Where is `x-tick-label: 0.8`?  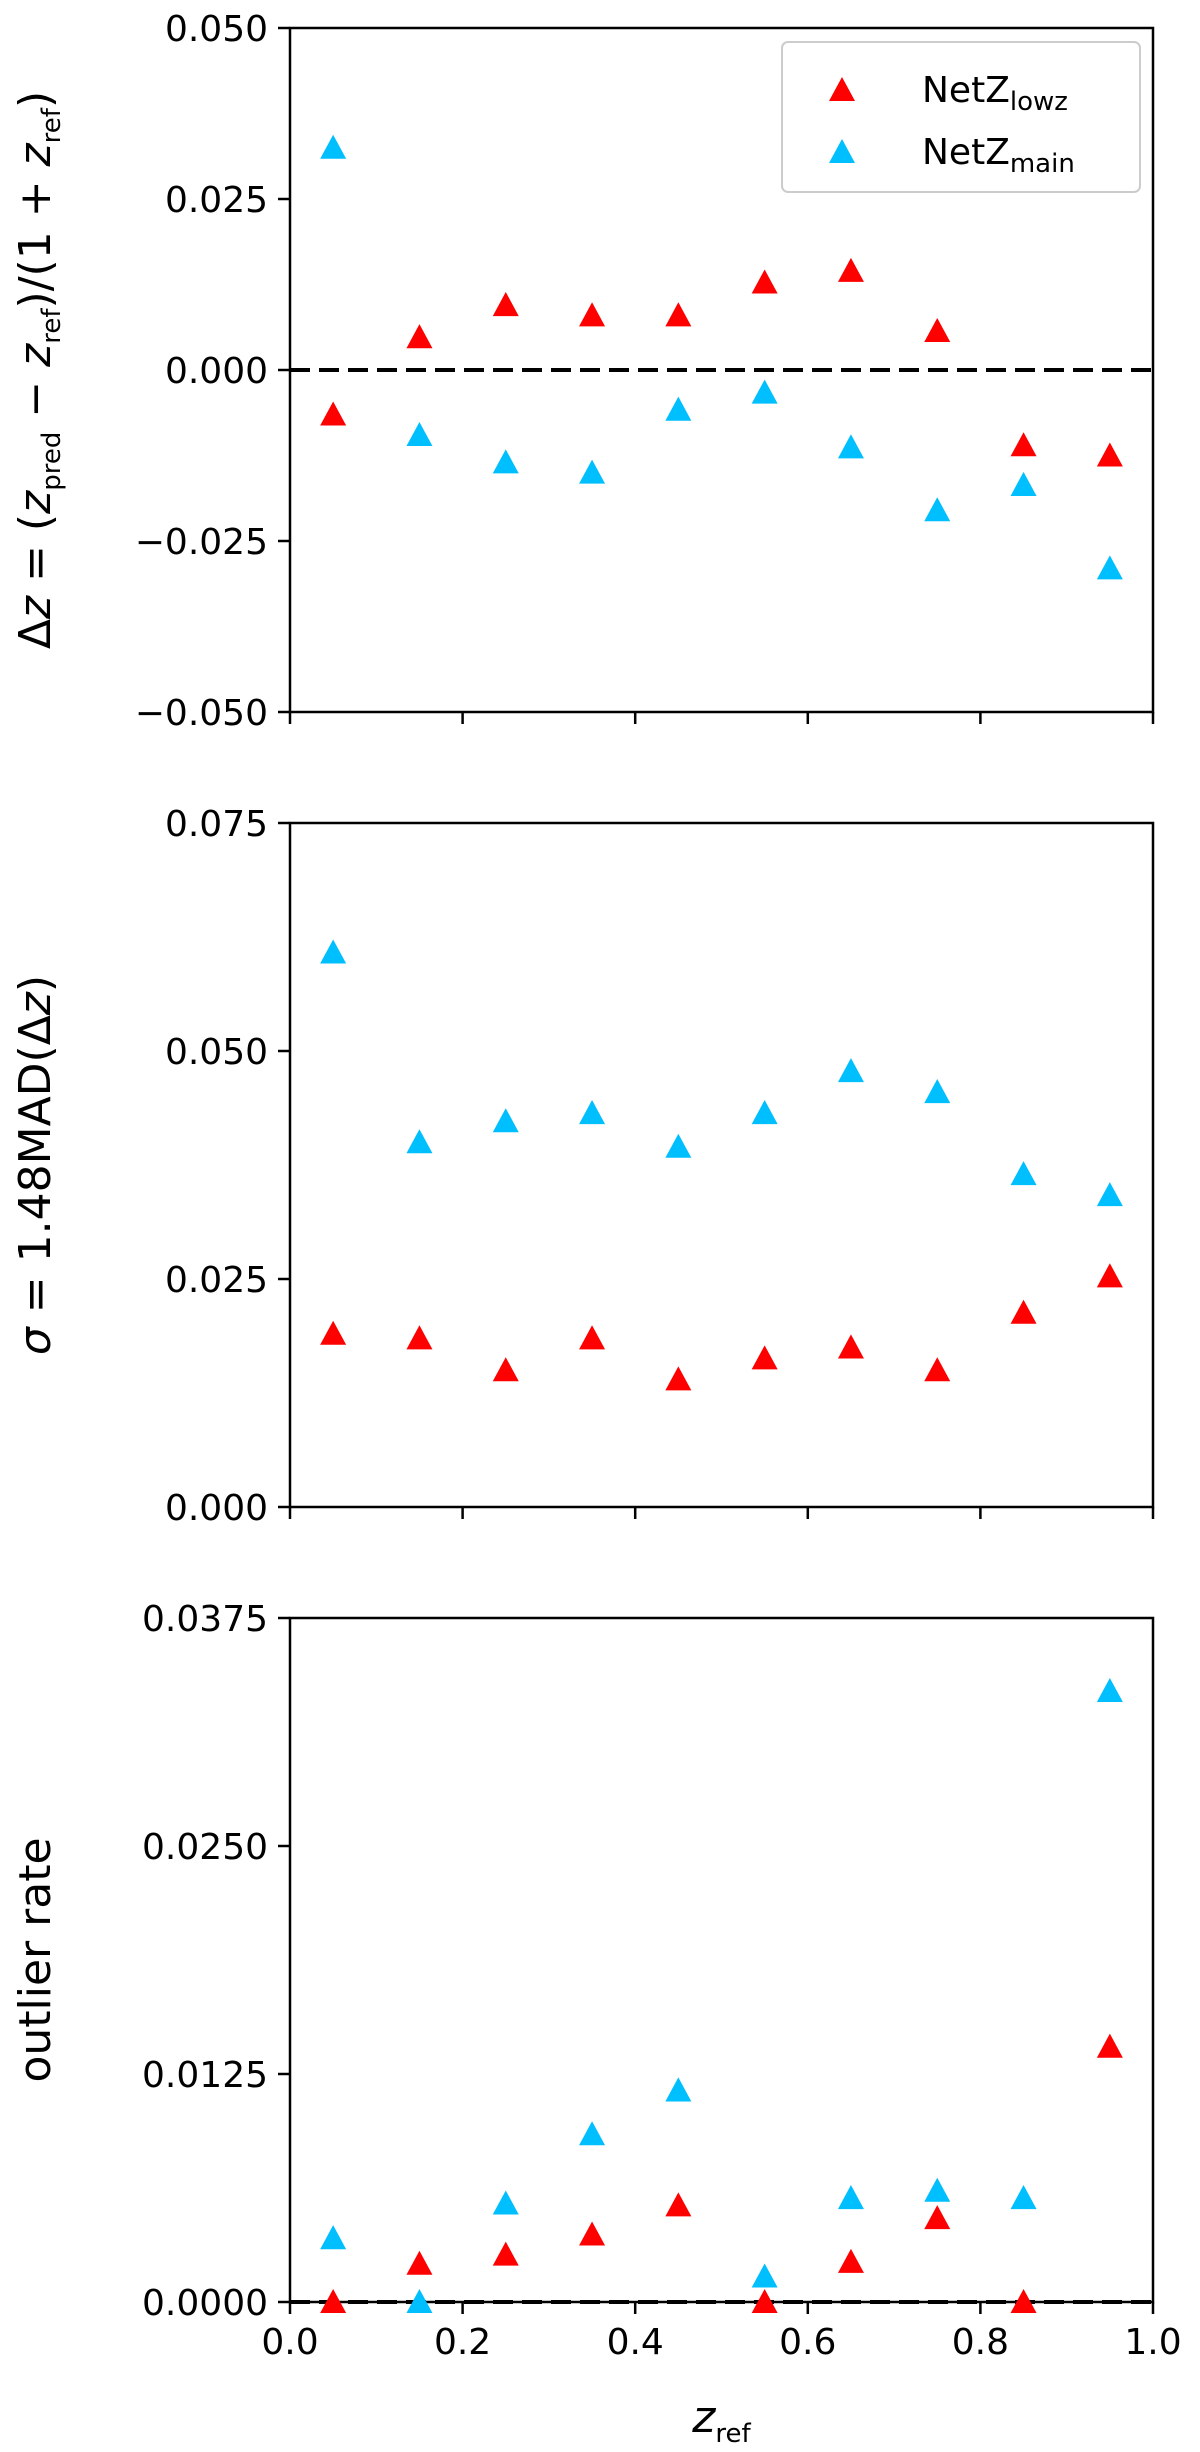 x-tick-label: 0.8 is located at coordinates (980, 2342).